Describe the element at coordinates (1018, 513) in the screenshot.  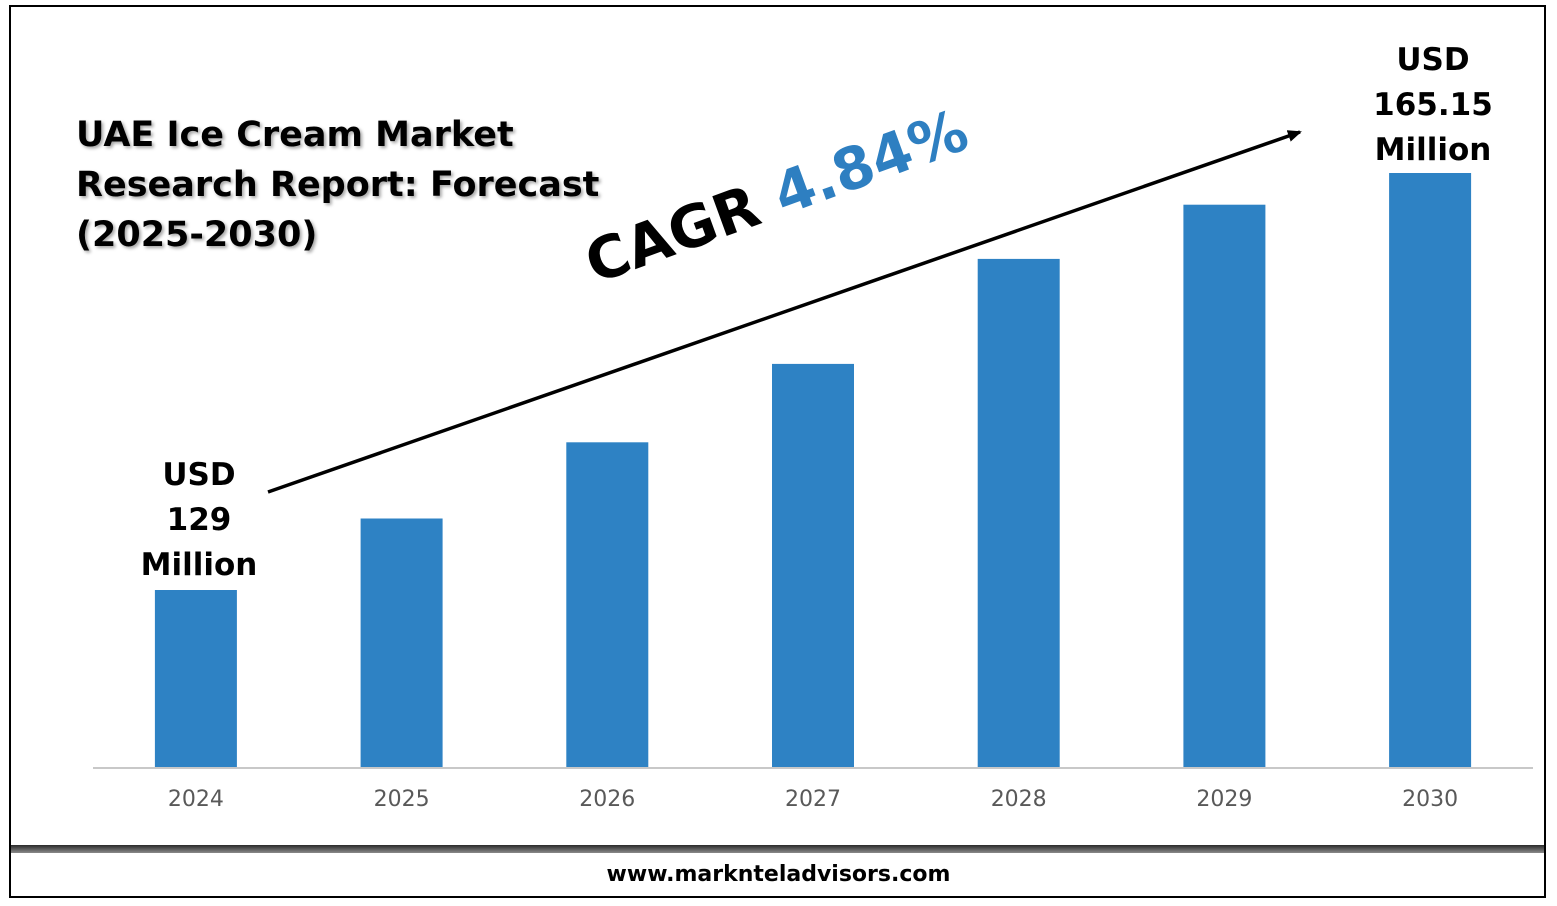
I see `bar-2028` at that location.